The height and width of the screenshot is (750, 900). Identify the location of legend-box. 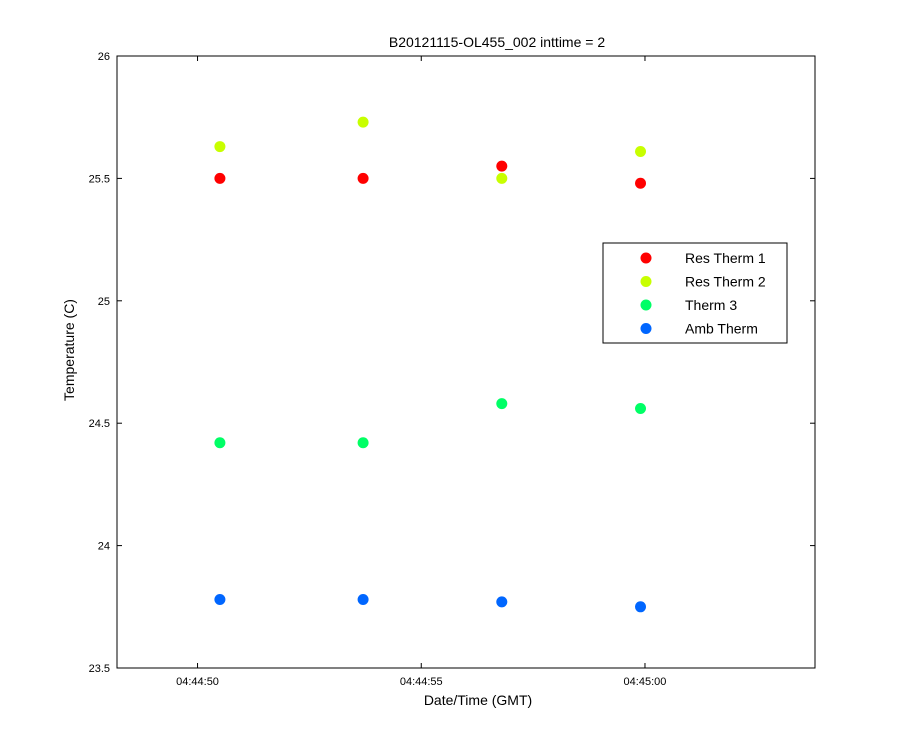
(695, 293).